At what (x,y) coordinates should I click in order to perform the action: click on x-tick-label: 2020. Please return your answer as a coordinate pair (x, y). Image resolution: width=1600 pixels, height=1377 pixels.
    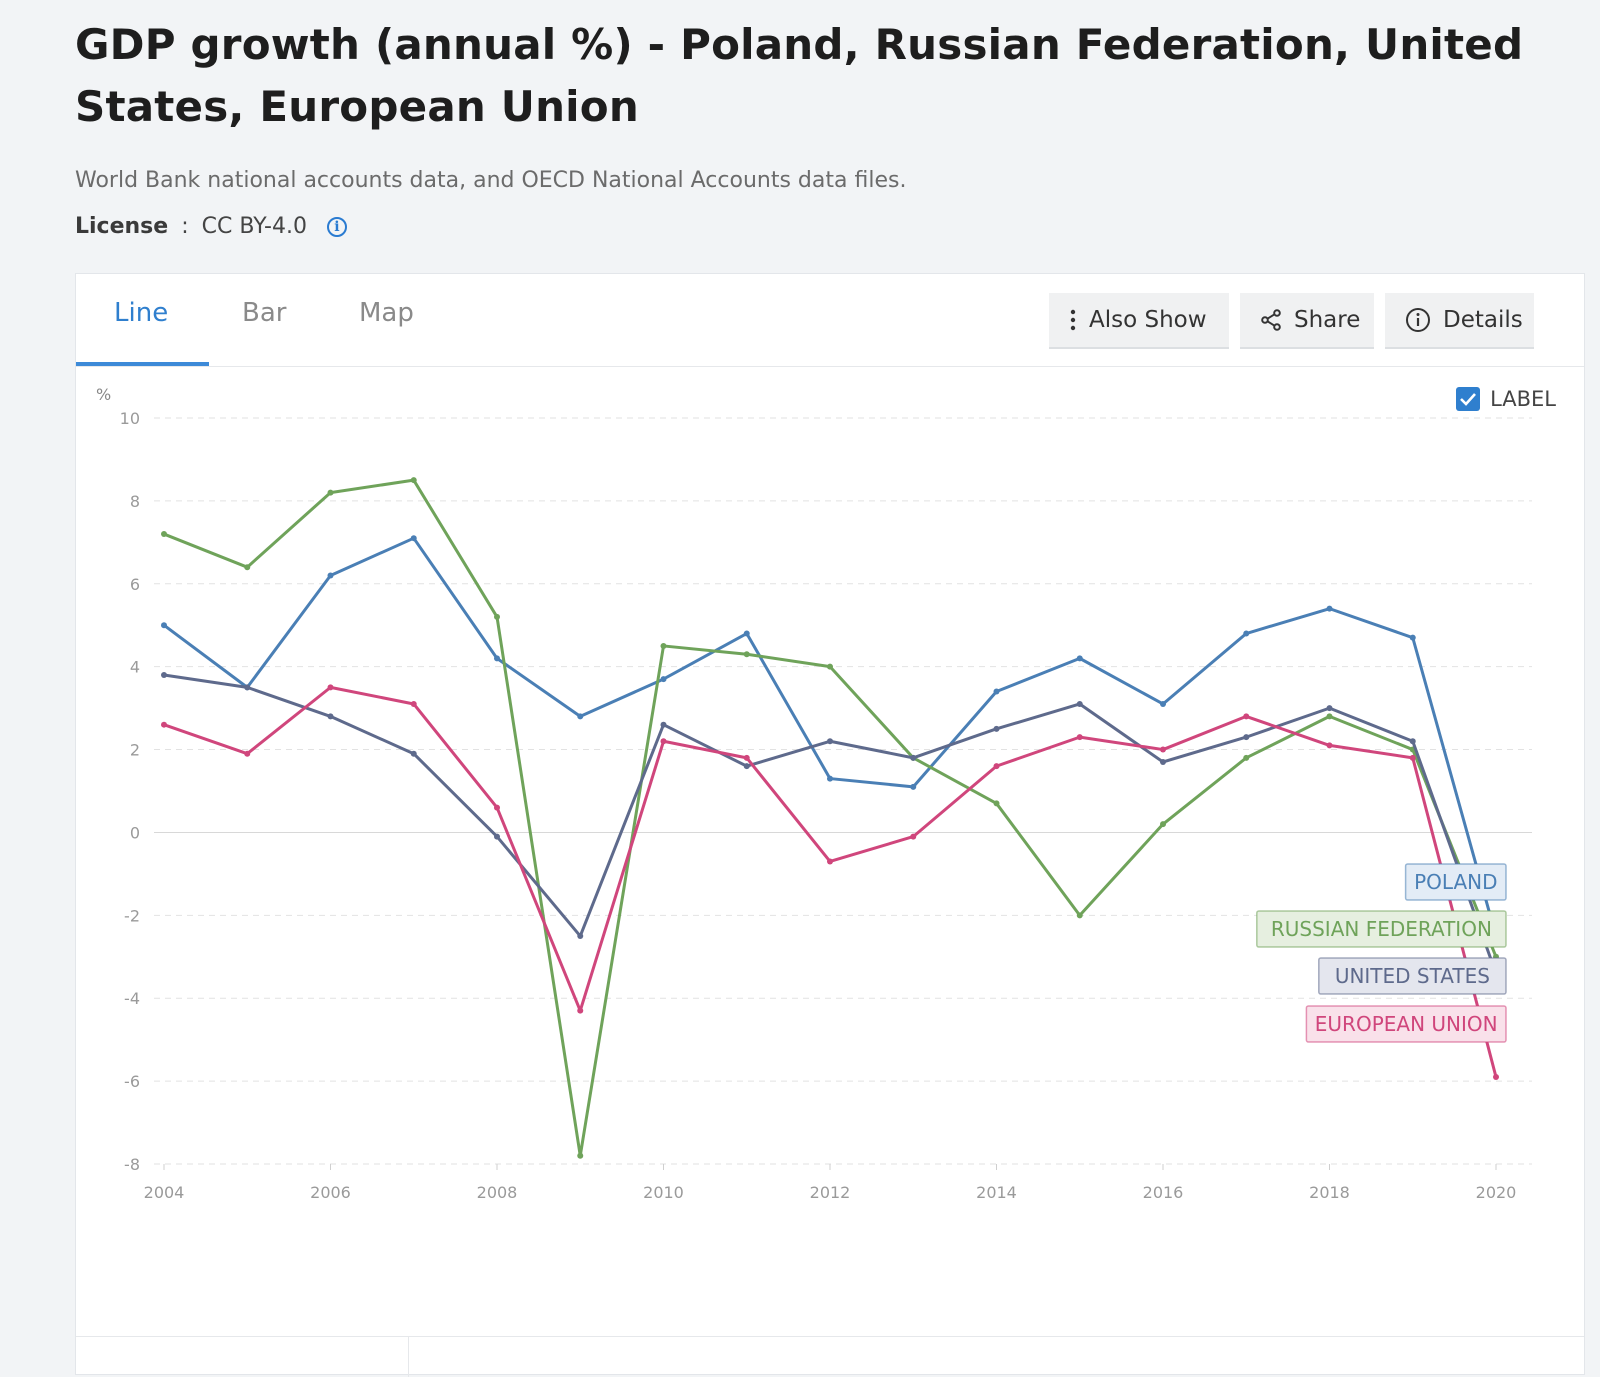
    Looking at the image, I should click on (1496, 1192).